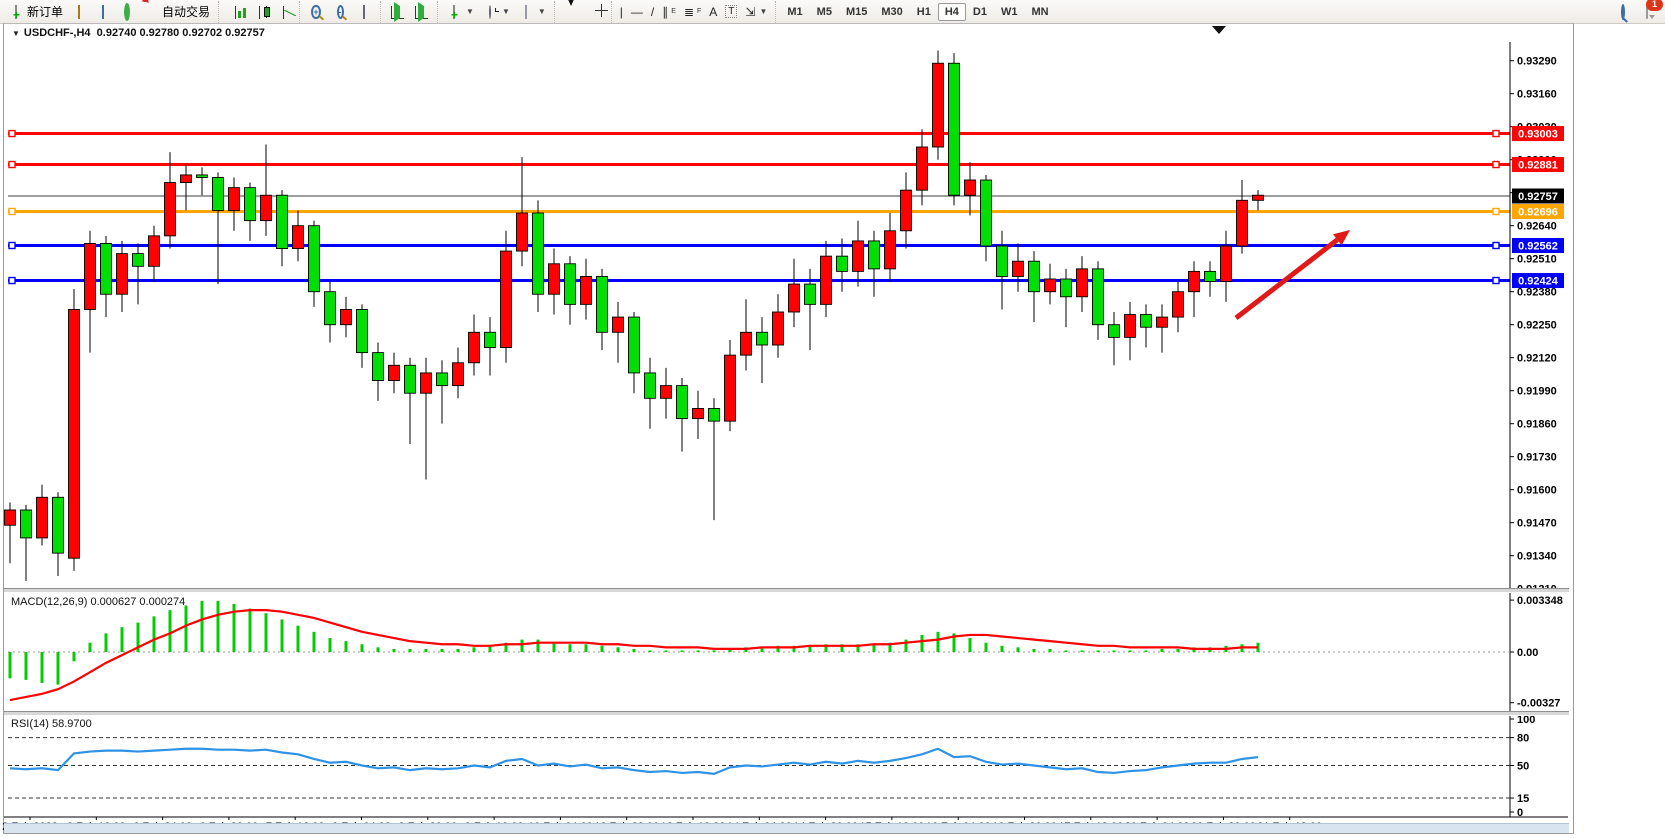 The height and width of the screenshot is (839, 1665). What do you see at coordinates (283, 12) in the screenshot?
I see `line-chart-mode-button` at bounding box center [283, 12].